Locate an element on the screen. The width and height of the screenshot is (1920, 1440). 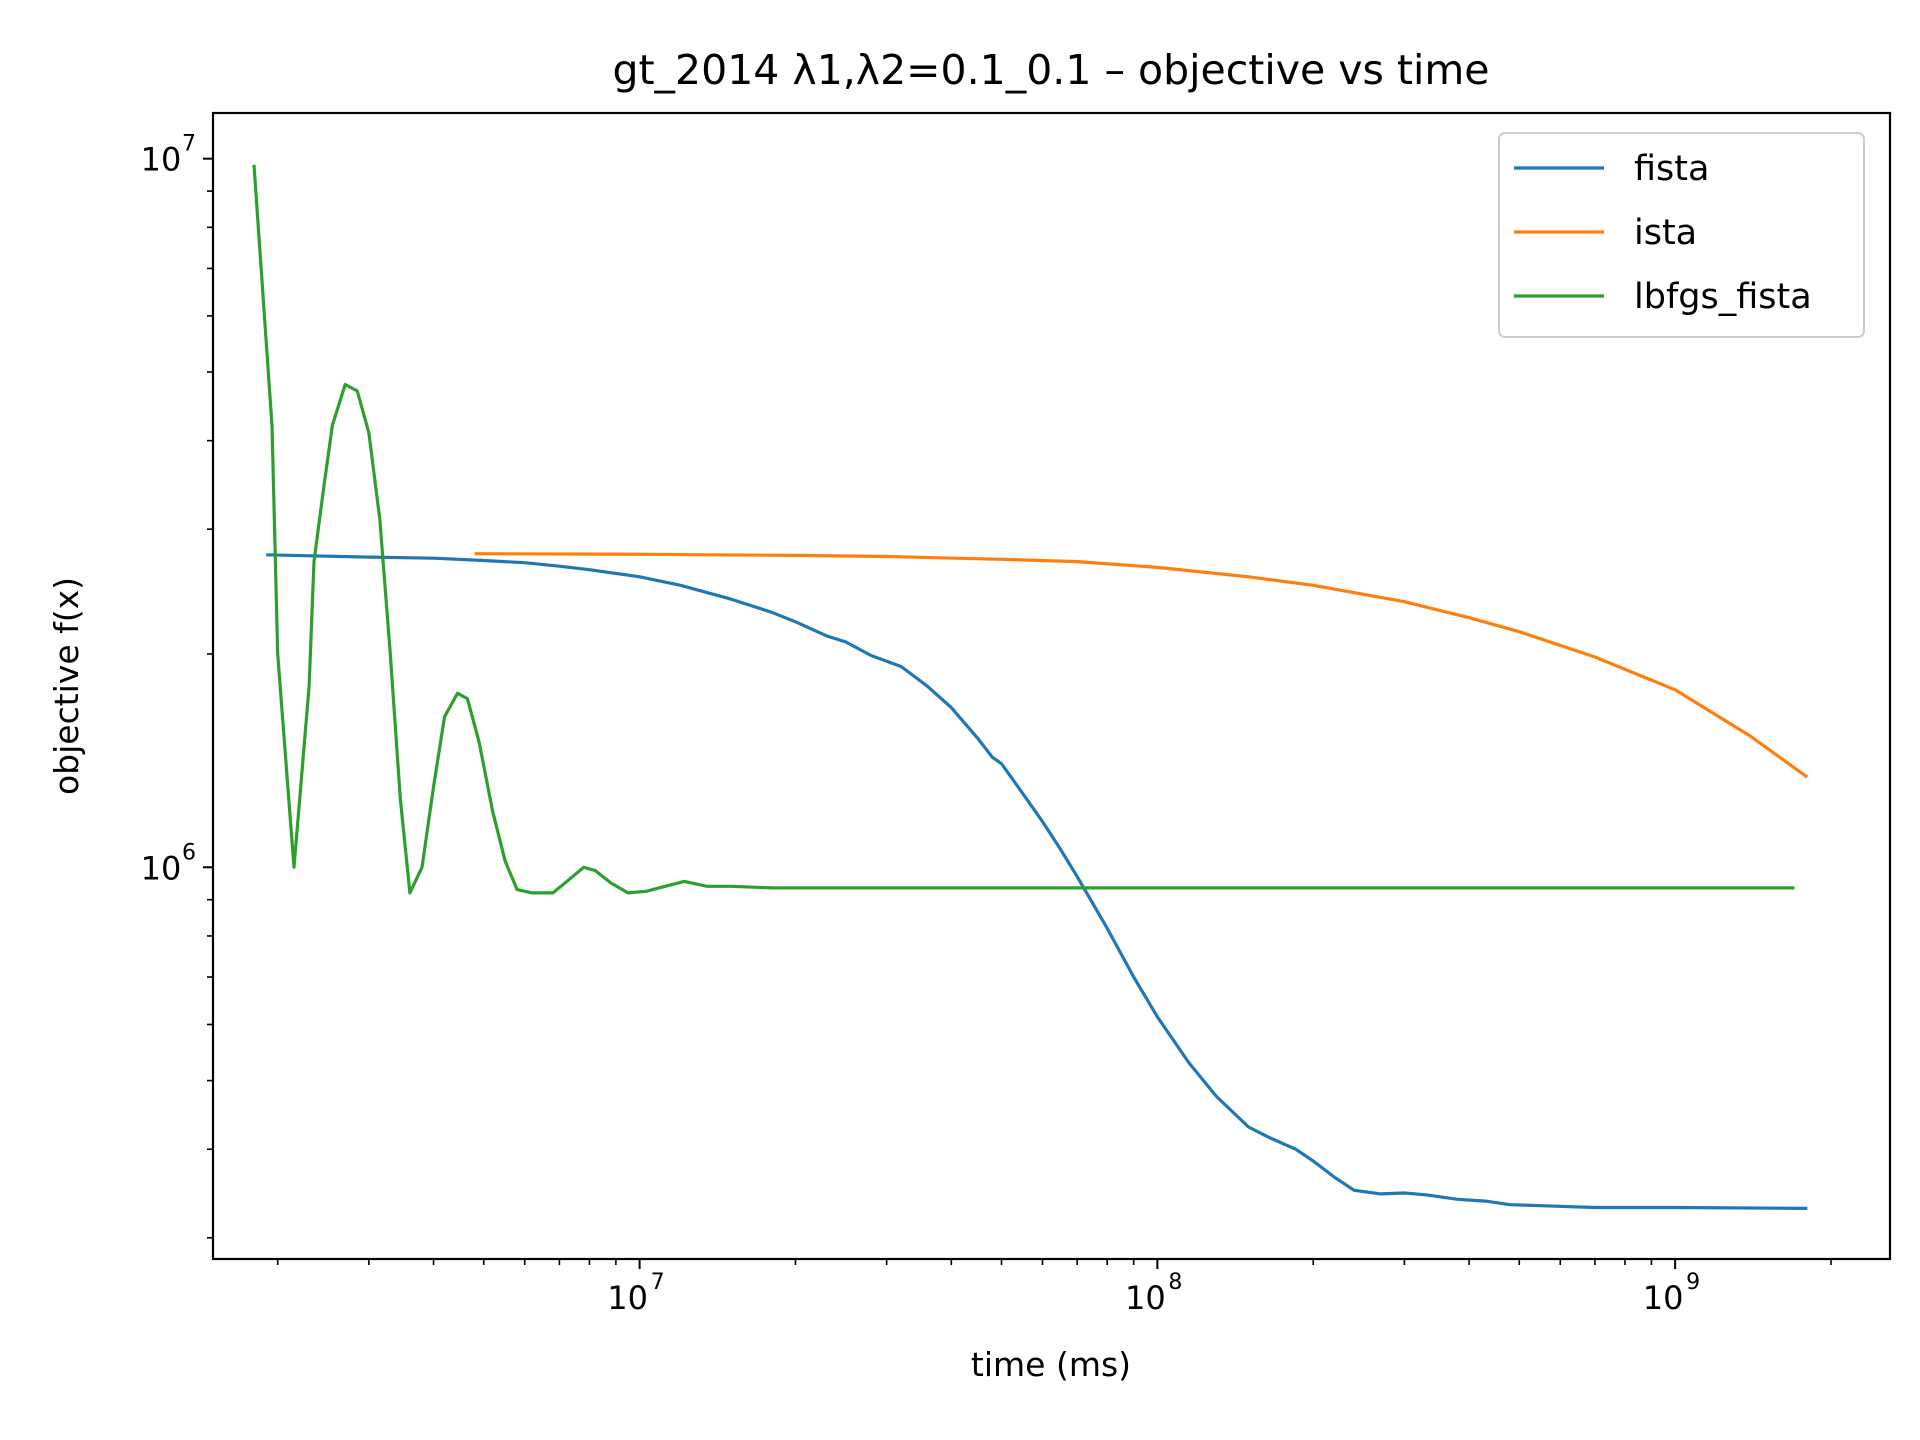
legend-label-lbfgs-fista: lbfgs_fista is located at coordinates (1723, 297).